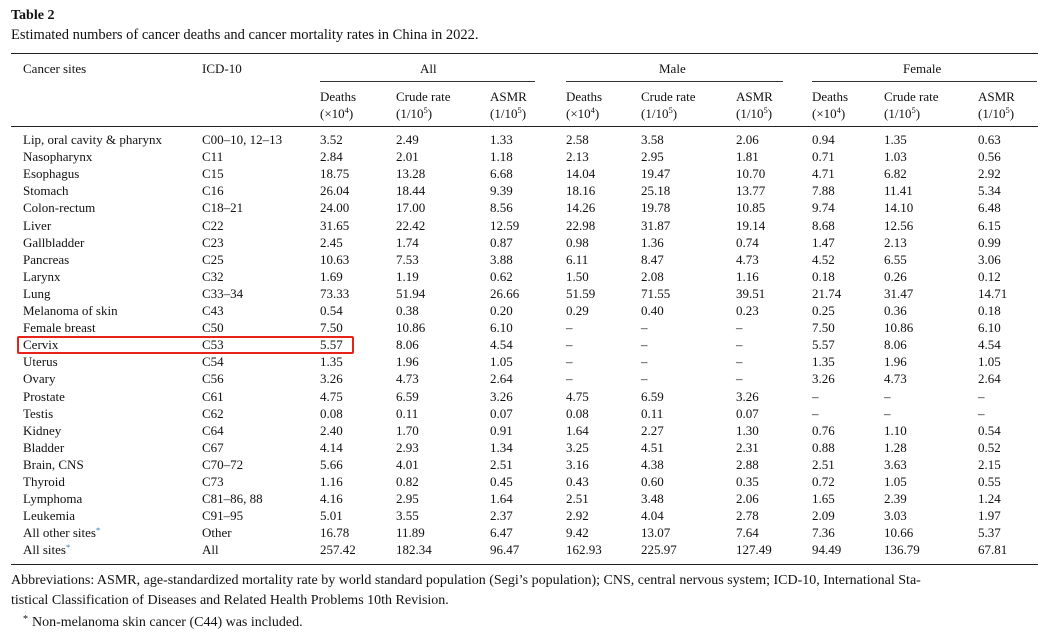 This screenshot has height=637, width=1054. I want to click on cell-all-crude-rate: 4.01, so click(407, 464).